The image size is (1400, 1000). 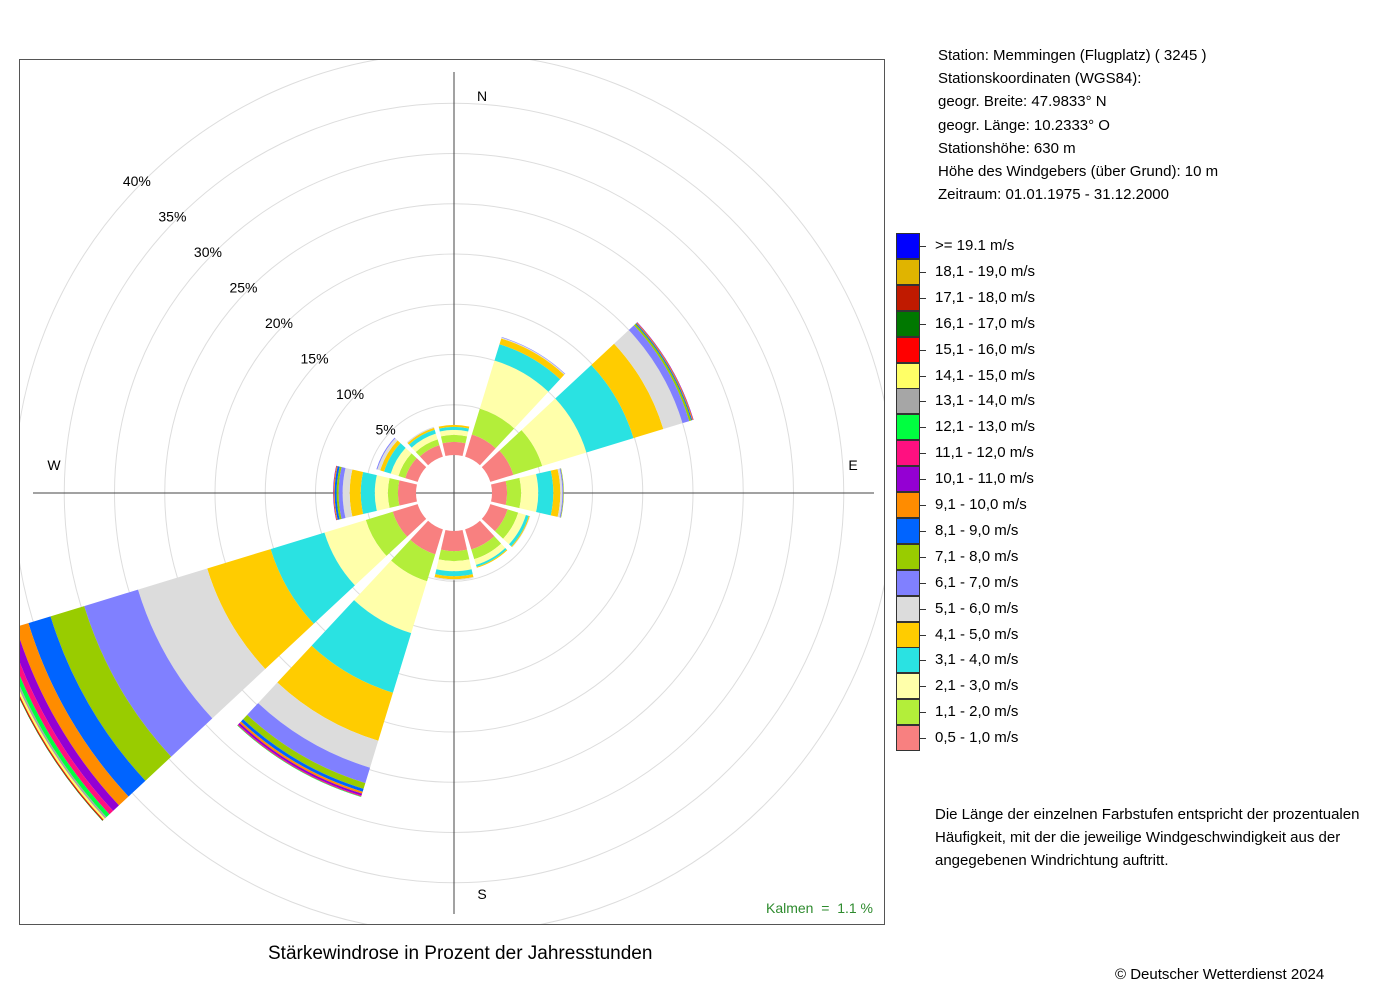 I want to click on legend-label: 13,1 - 14,0 m/s, so click(x=985, y=401).